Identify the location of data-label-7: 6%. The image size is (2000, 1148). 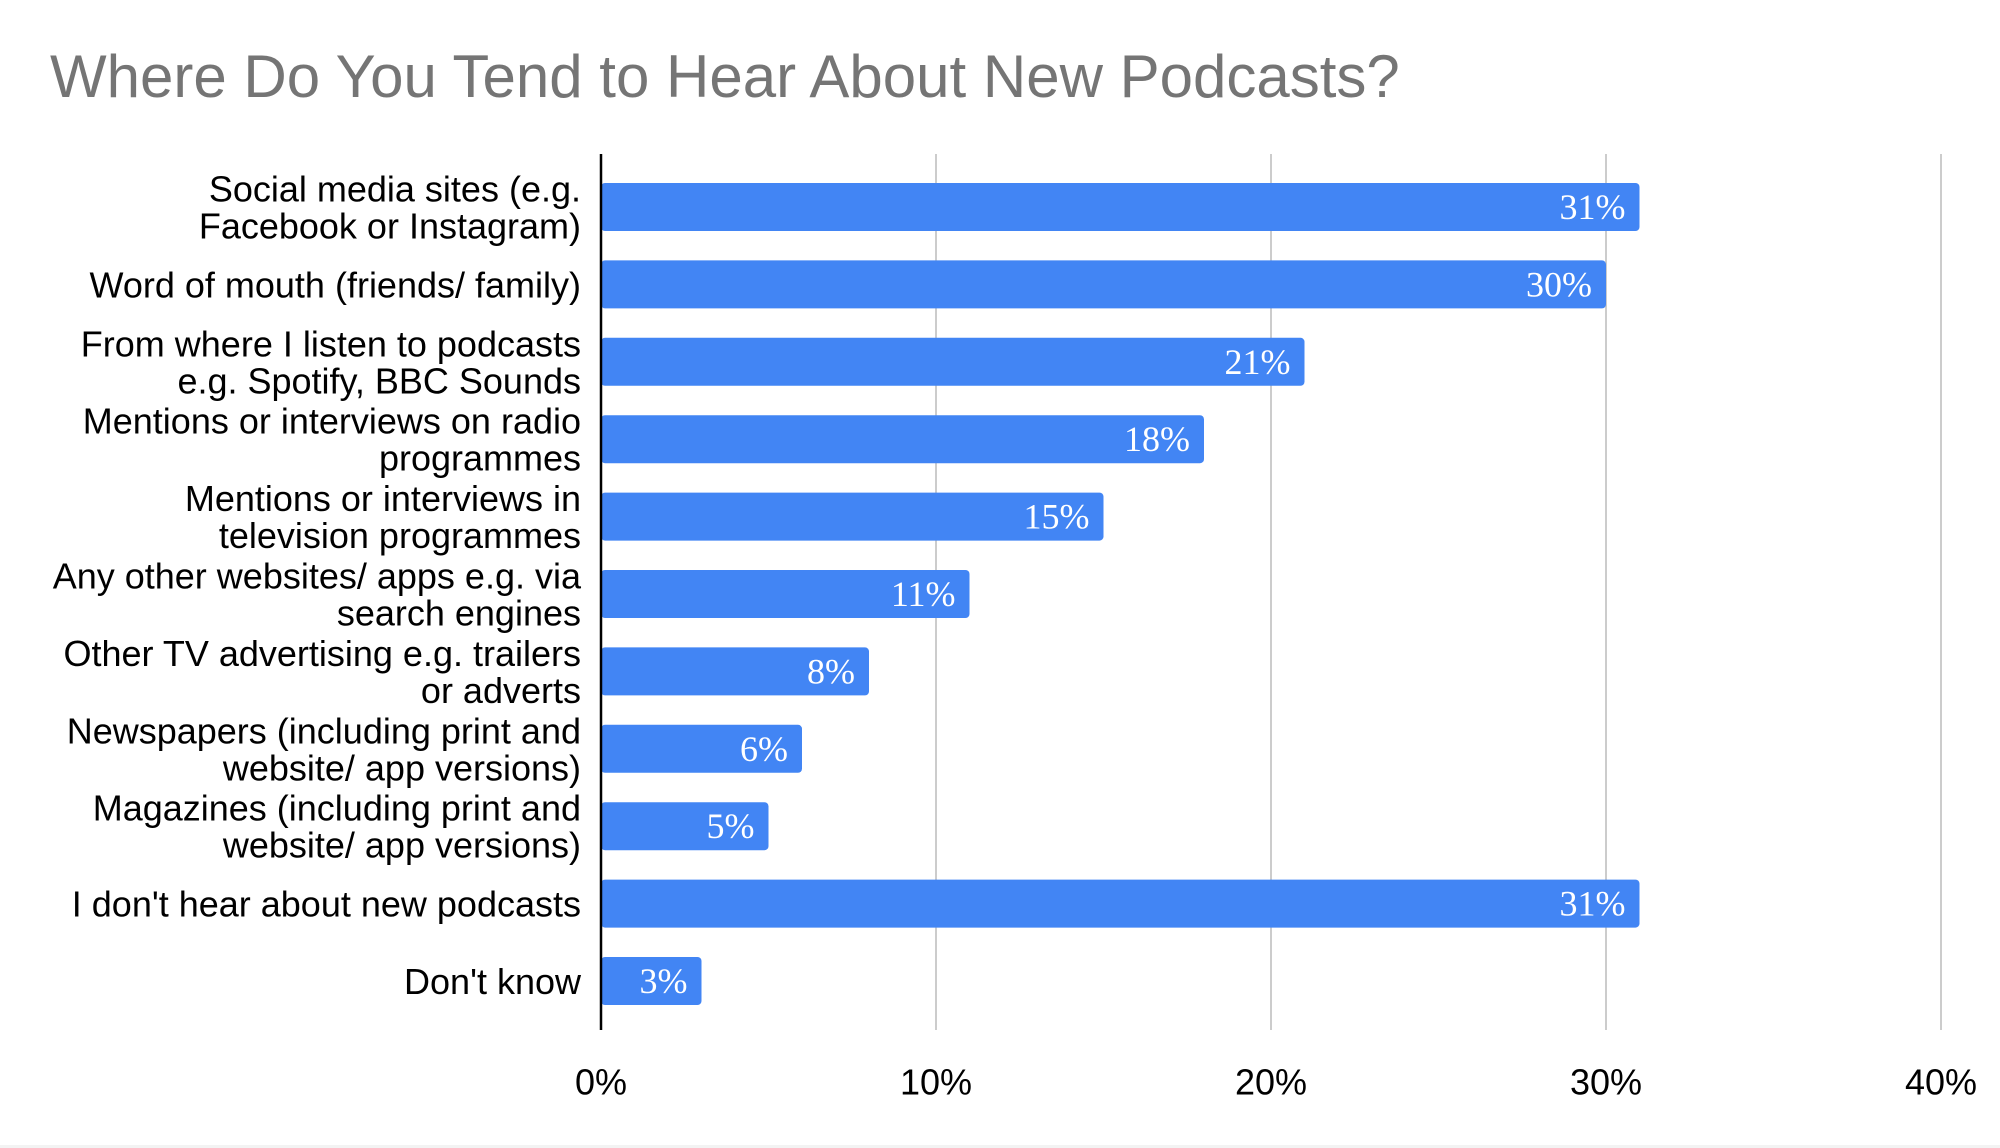
(764, 749).